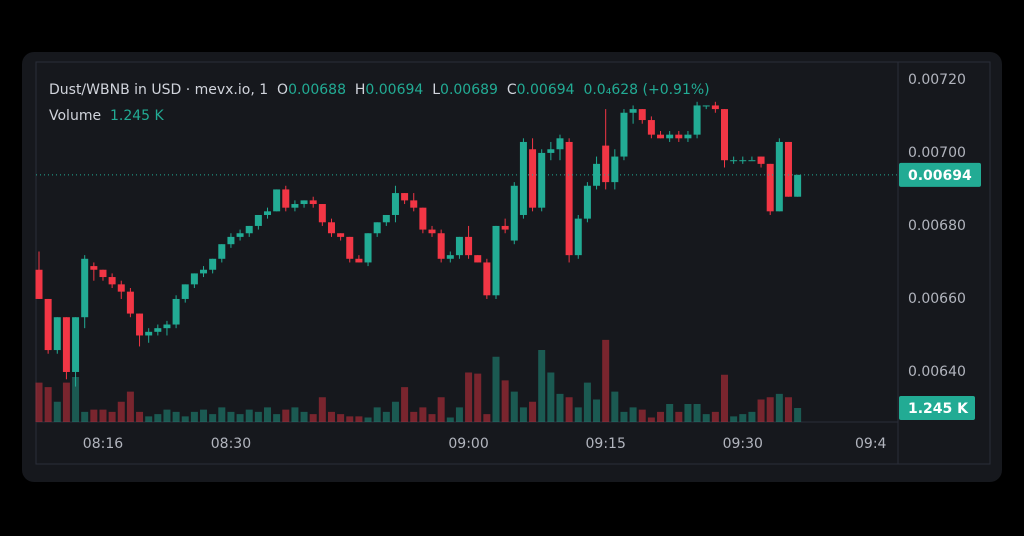 Image resolution: width=1024 pixels, height=536 pixels. Describe the element at coordinates (937, 153) in the screenshot. I see `y-tick-label: 0.00700` at that location.